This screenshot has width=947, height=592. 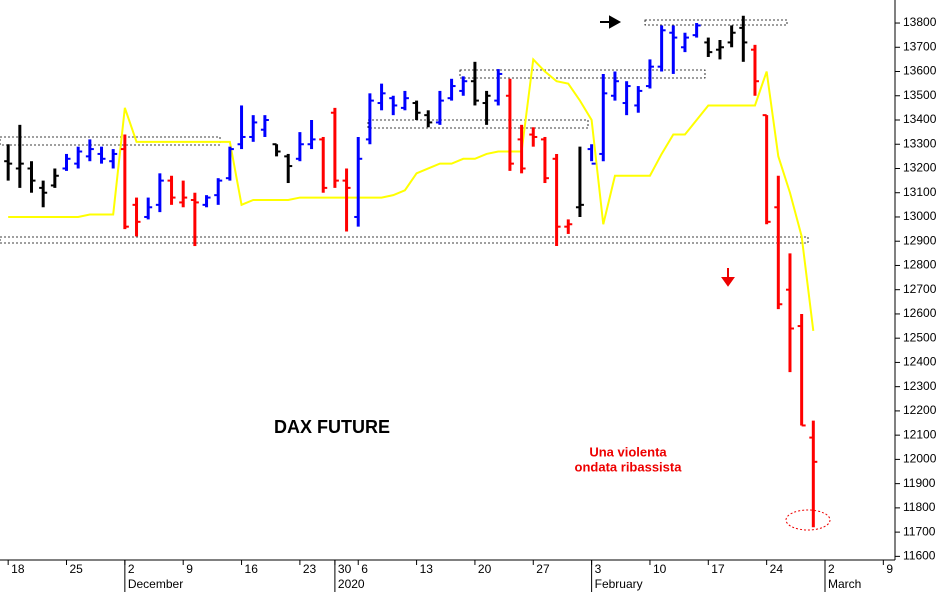 I want to click on arrow-down, so click(x=728, y=277).